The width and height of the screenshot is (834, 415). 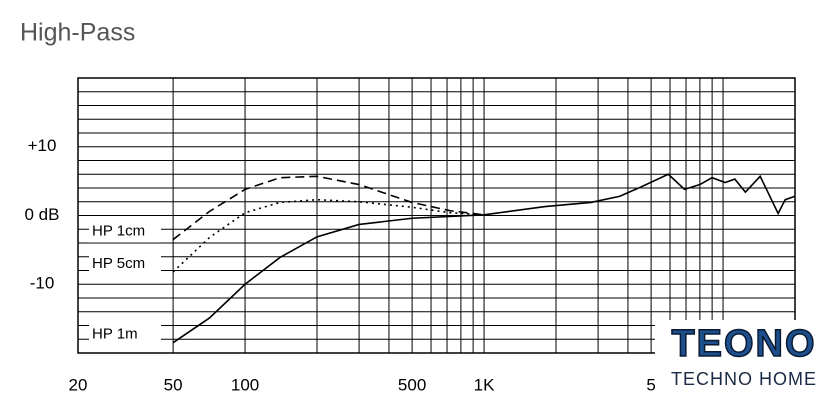 I want to click on y-tick-label: 0 dB, so click(x=42, y=214).